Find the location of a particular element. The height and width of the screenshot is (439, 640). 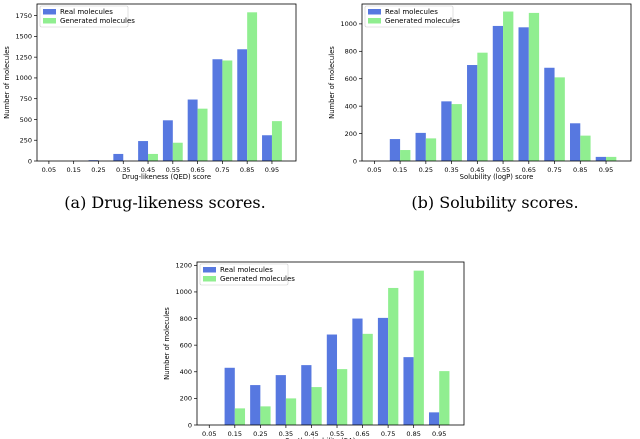

sa-bar-generated-0.95 is located at coordinates (444, 398).